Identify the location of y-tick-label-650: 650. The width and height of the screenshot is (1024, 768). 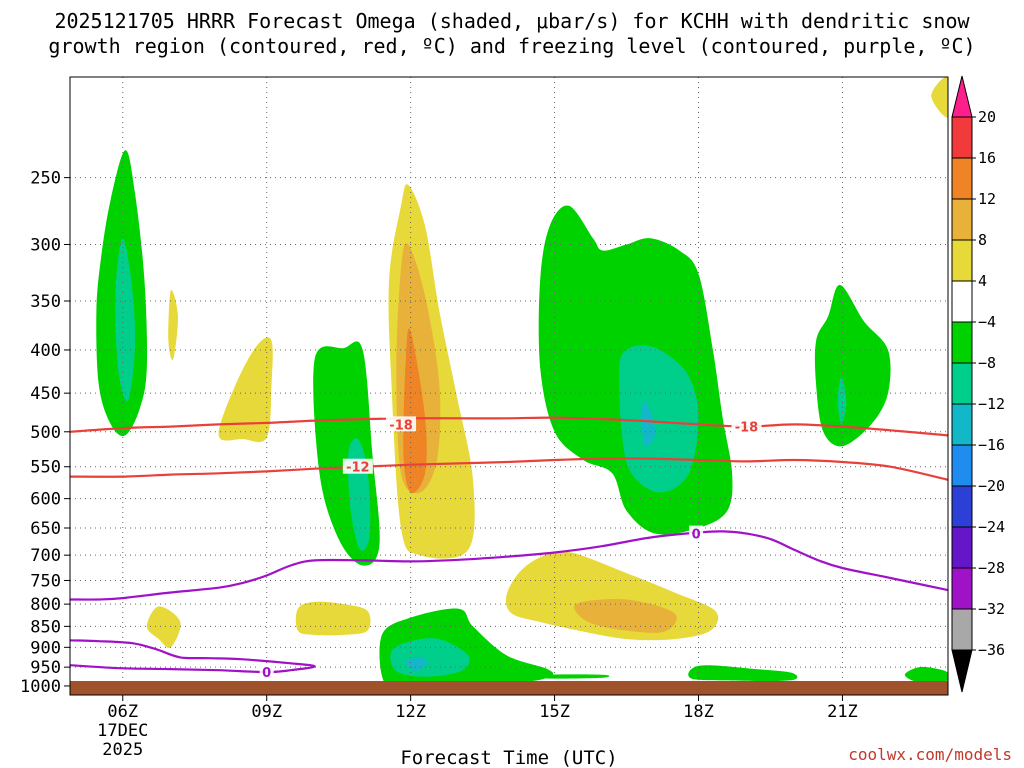
(45, 529).